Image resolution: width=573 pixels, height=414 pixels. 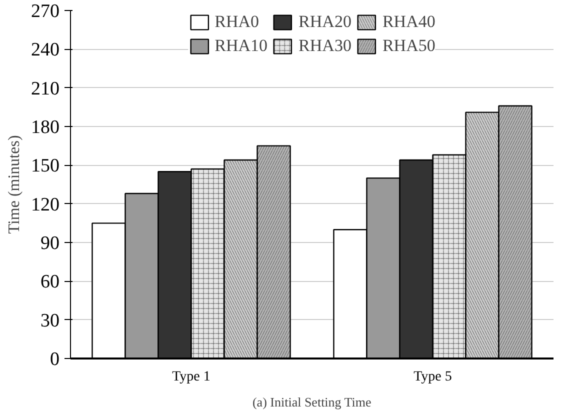 What do you see at coordinates (50, 243) in the screenshot?
I see `y-tick-label: 90` at bounding box center [50, 243].